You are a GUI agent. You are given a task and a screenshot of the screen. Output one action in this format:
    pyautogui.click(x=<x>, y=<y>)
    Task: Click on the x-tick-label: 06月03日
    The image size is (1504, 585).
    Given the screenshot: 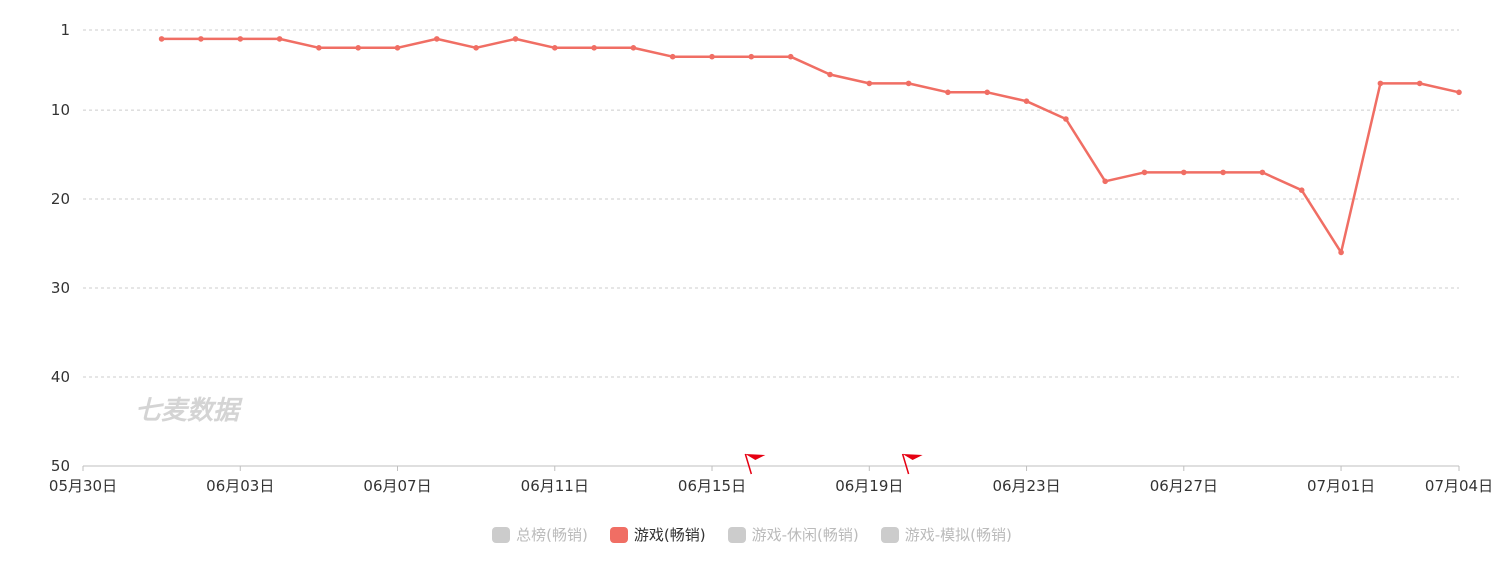 What is the action you would take?
    pyautogui.click(x=240, y=486)
    